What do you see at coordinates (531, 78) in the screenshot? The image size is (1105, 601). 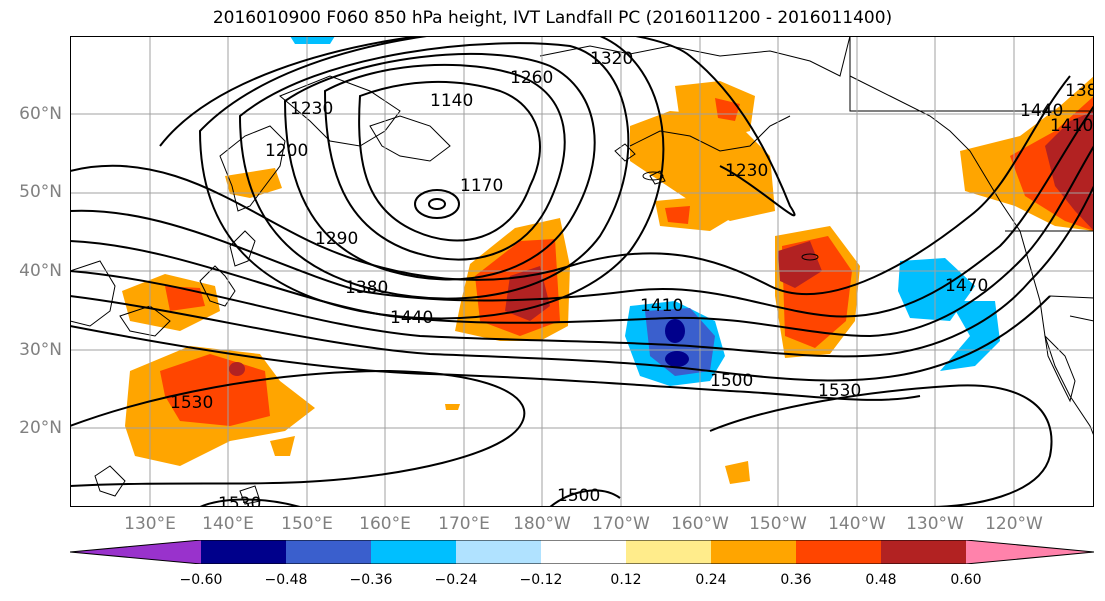 I see `contour-label: 1260` at bounding box center [531, 78].